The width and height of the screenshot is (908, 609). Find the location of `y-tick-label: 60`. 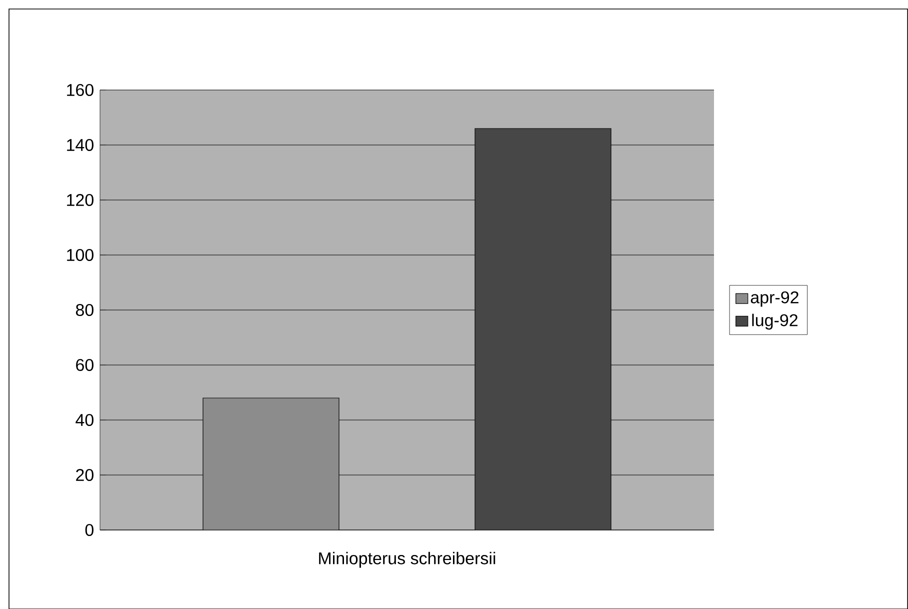

y-tick-label: 60 is located at coordinates (85, 364).